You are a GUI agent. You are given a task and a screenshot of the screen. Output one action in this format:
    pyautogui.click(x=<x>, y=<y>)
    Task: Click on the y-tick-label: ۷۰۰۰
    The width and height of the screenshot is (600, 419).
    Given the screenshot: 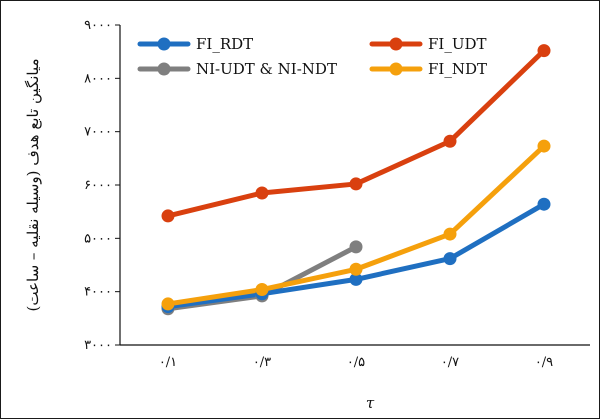 What is the action you would take?
    pyautogui.click(x=98, y=132)
    